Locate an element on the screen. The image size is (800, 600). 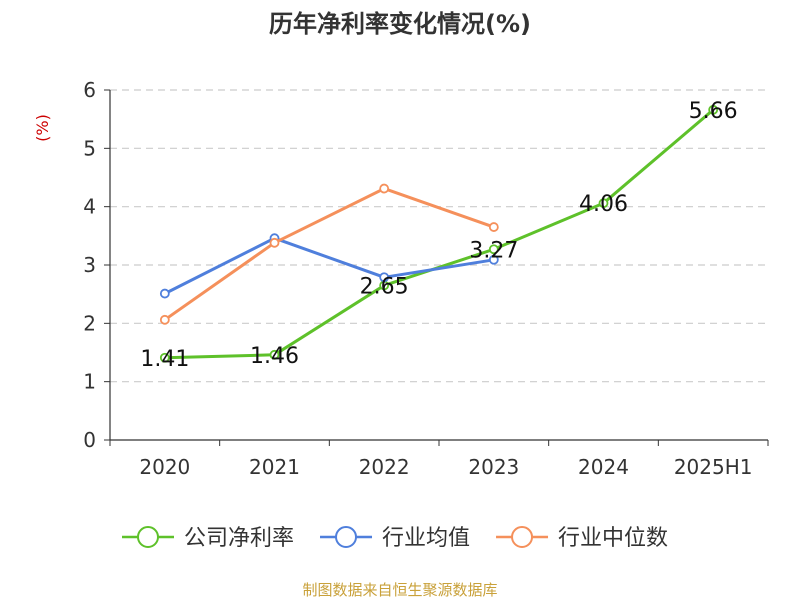
data-label: 5.66 is located at coordinates (713, 111).